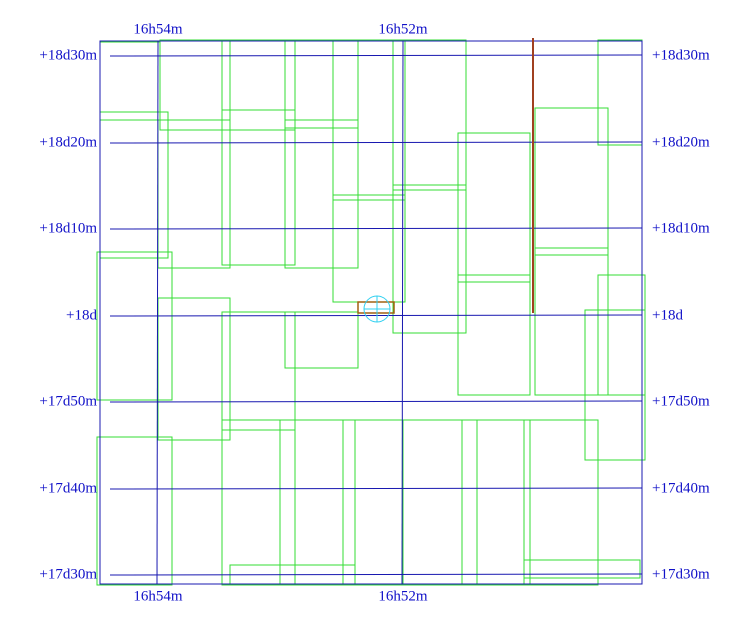 This screenshot has width=751, height=618. Describe the element at coordinates (681, 142) in the screenshot. I see `dec-label-right: +18d20m` at that location.